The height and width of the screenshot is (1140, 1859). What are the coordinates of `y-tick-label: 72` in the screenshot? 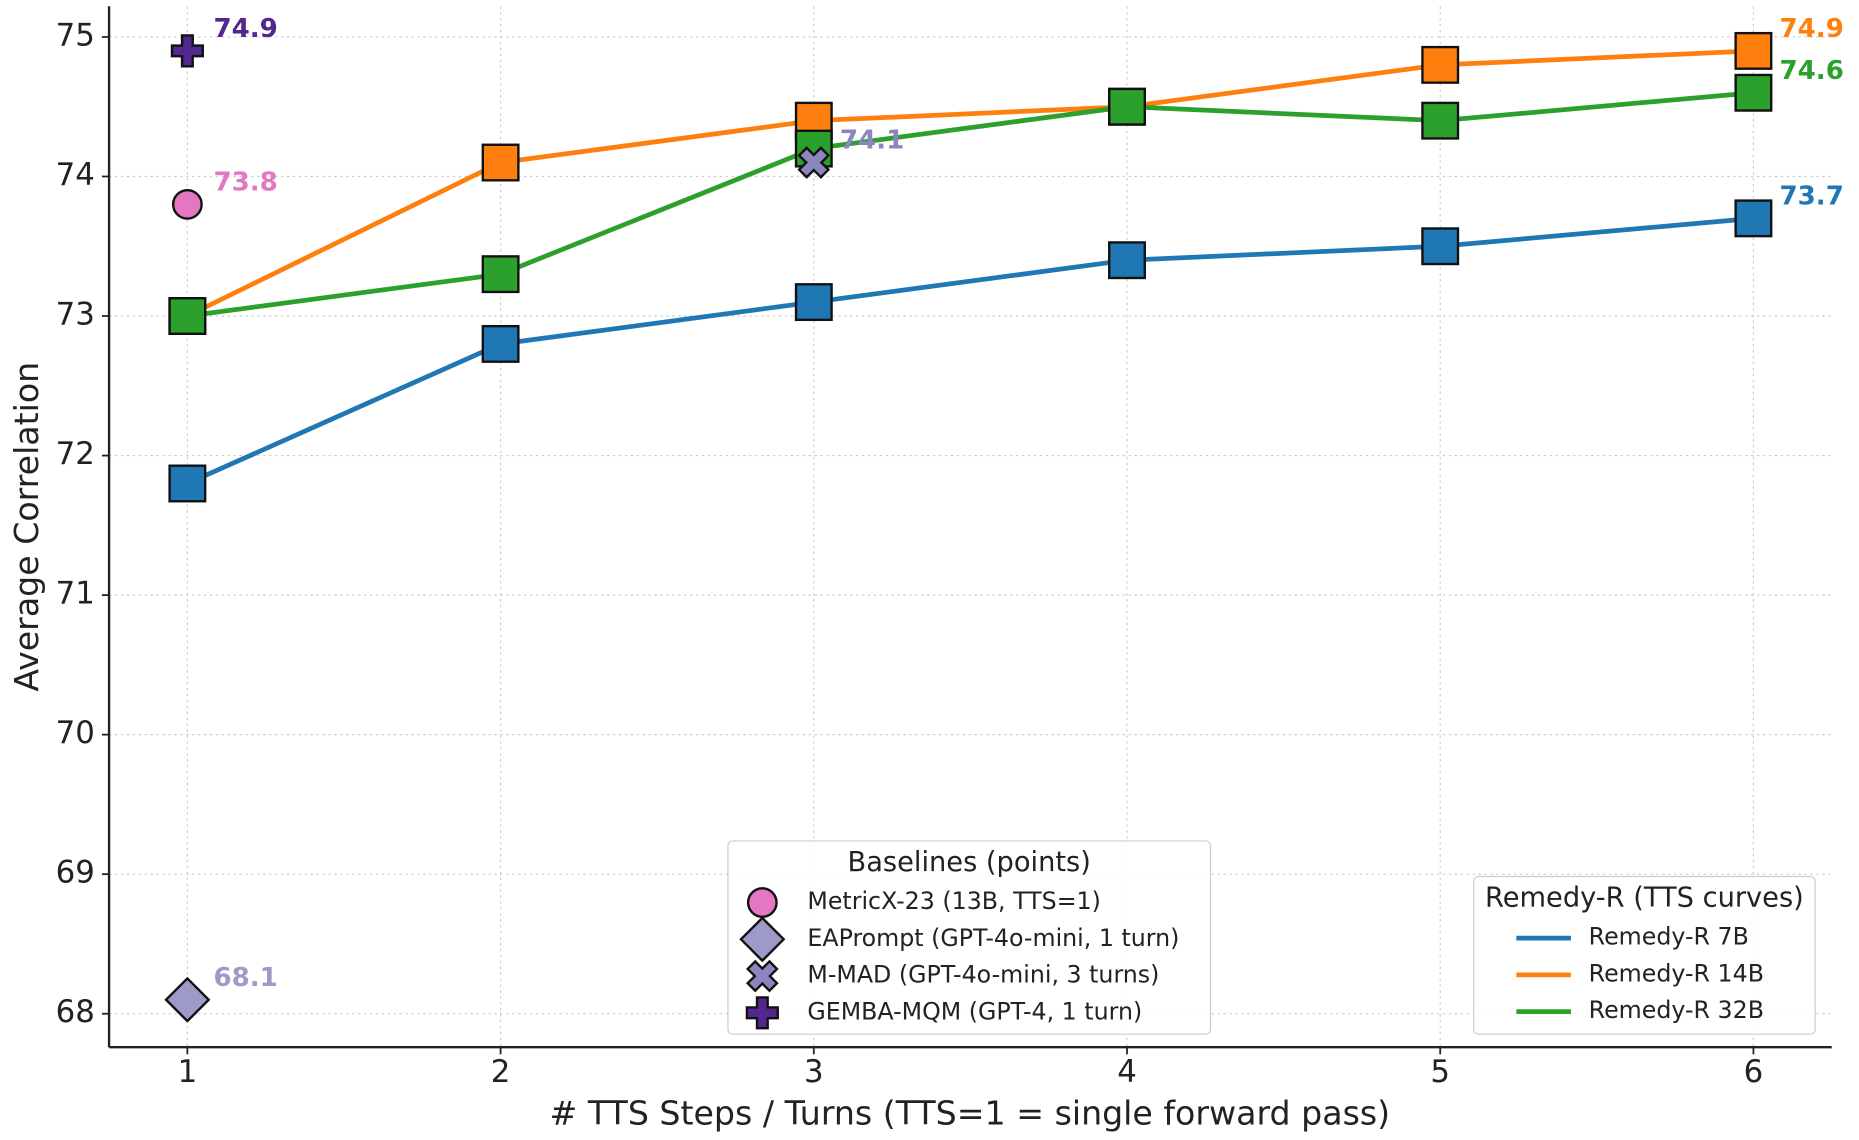 It's located at (75, 454).